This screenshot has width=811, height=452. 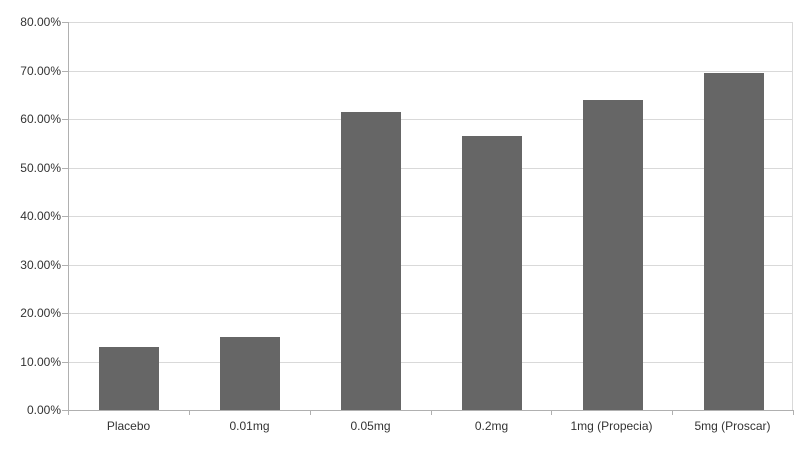 I want to click on x-tick-label: 0.05mg, so click(x=370, y=426).